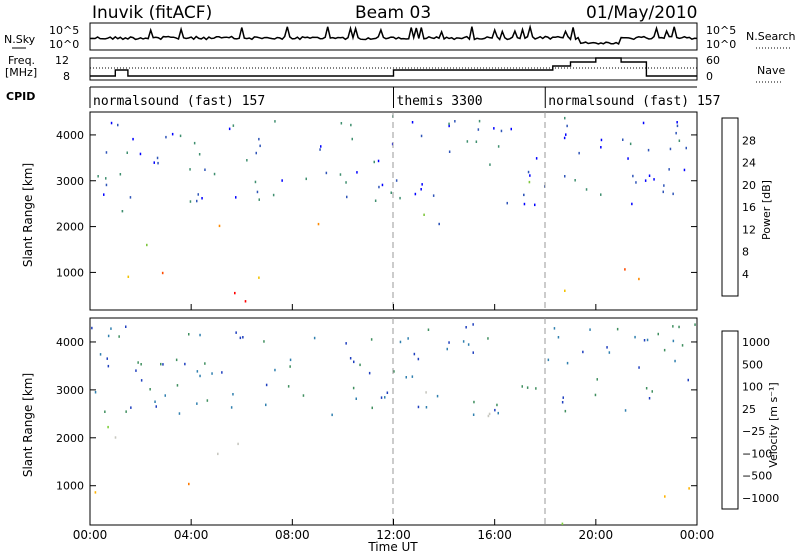 Image resolution: width=800 pixels, height=554 pixels. Describe the element at coordinates (393, 67) in the screenshot. I see `freq-trace` at that location.